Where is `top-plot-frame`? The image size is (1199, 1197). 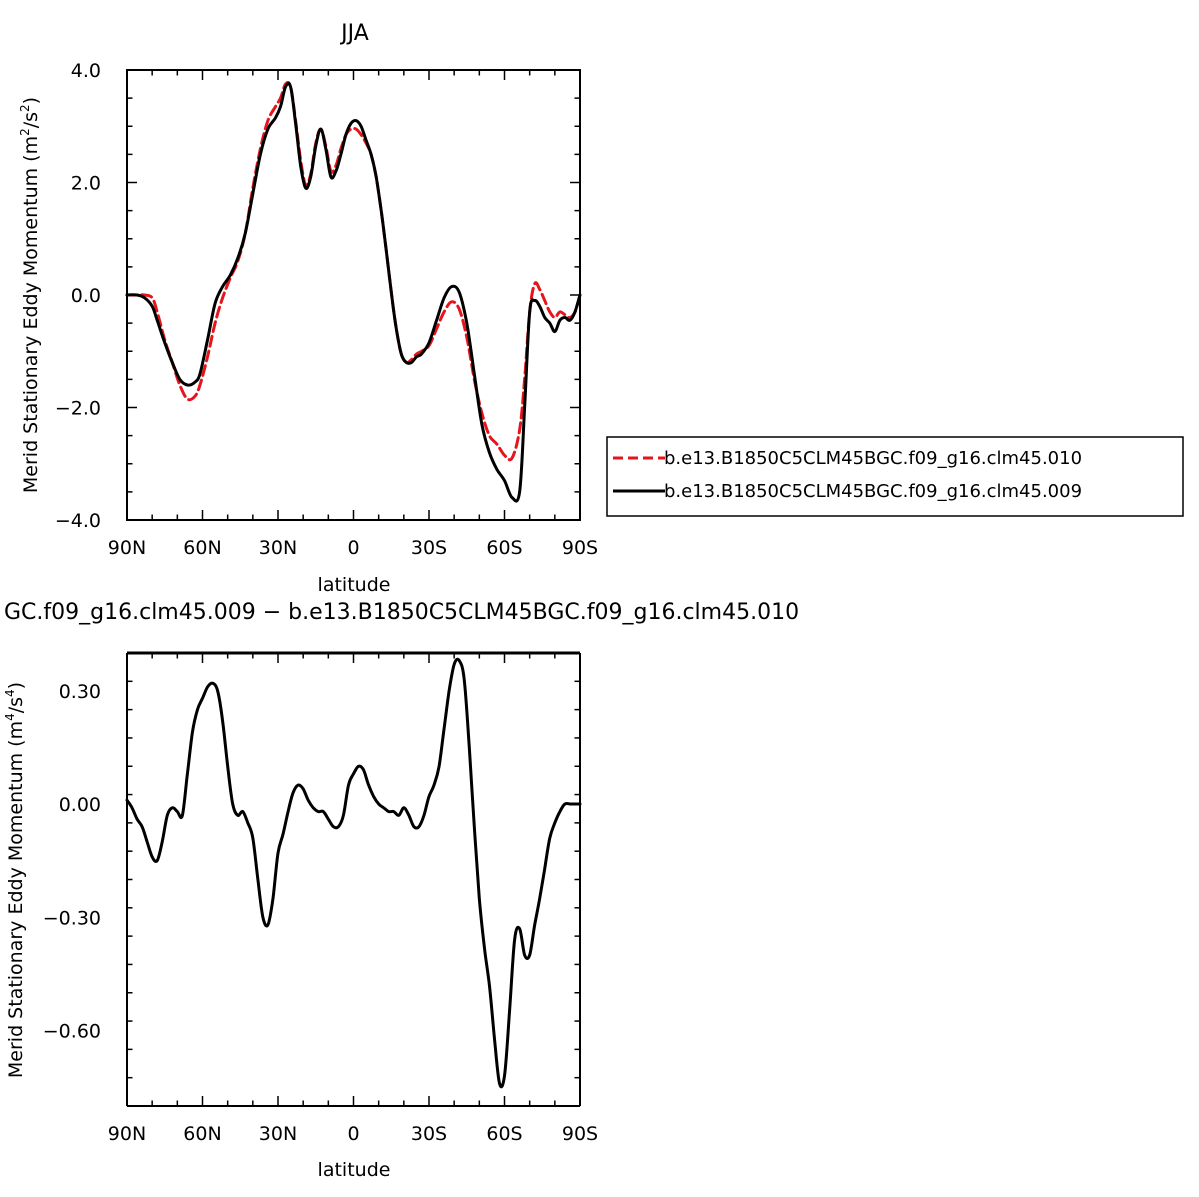 top-plot-frame is located at coordinates (353, 295).